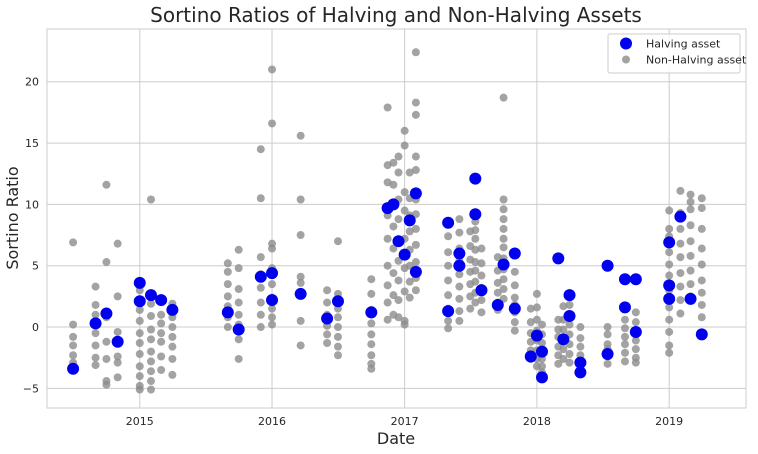 The image size is (758, 454). I want to click on y-tick-labels: −5 0 5 10 15 20, so click(31, 236).